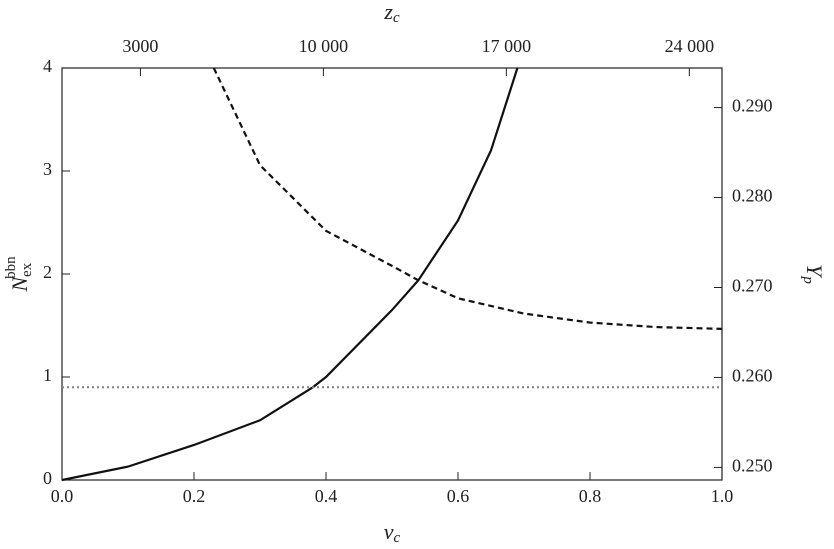 This screenshot has height=549, width=834. I want to click on x2-tick-label: 24 000, so click(690, 46).